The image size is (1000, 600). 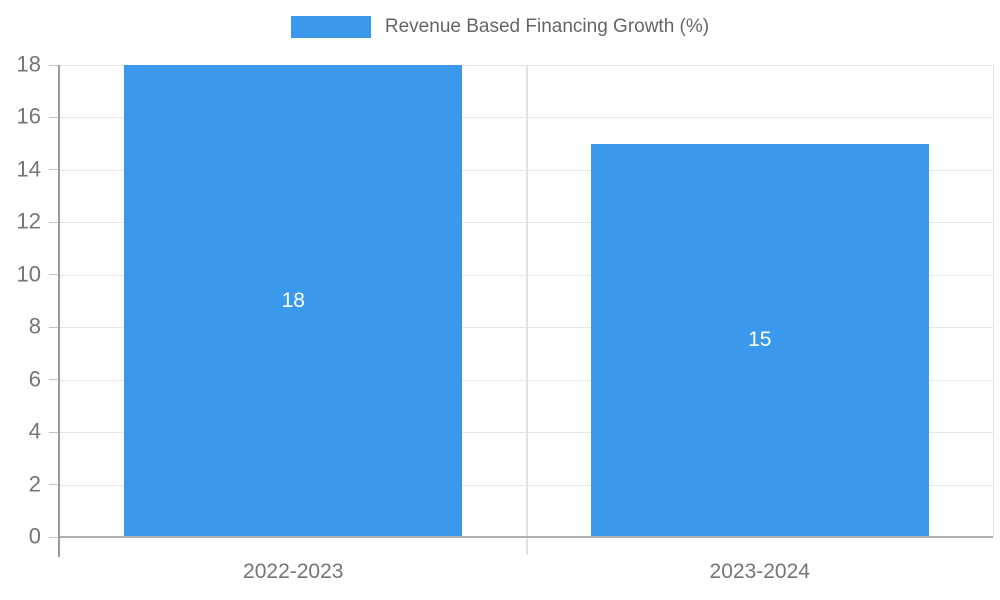 I want to click on y-tick-label: 6, so click(x=34, y=379).